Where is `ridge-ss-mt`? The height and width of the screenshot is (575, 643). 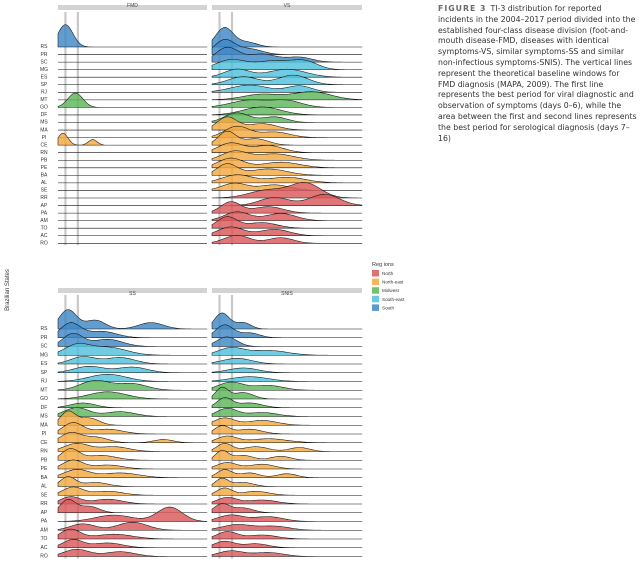 ridge-ss-mt is located at coordinates (132, 385).